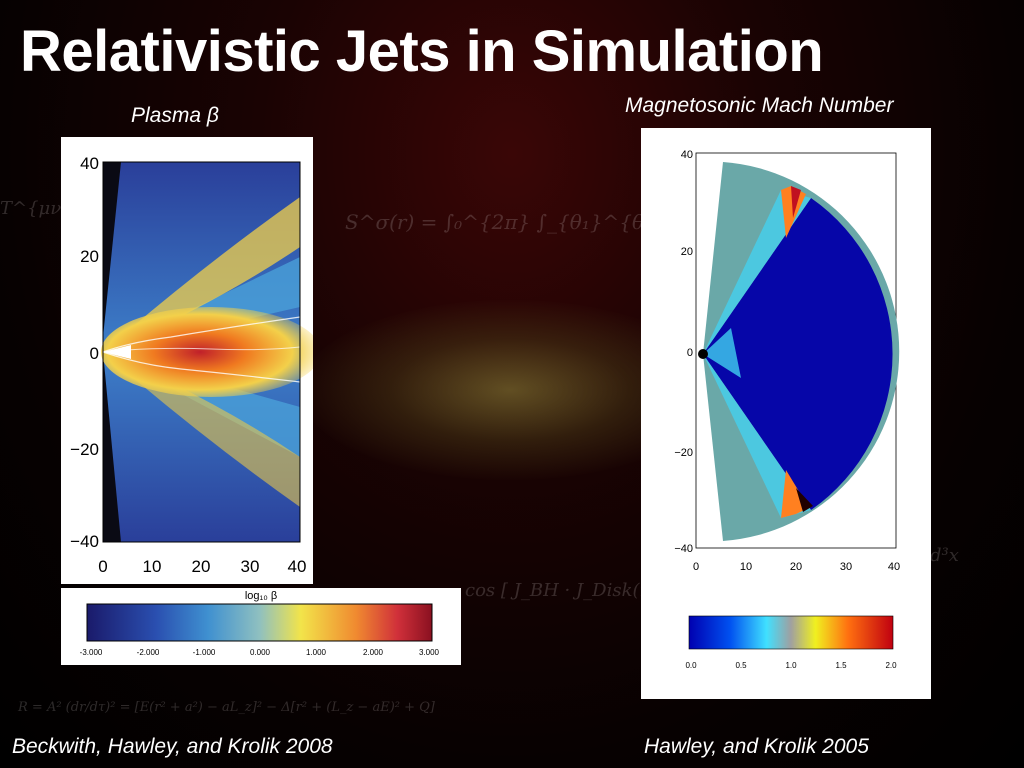 This screenshot has width=1024, height=768. Describe the element at coordinates (102, 566) in the screenshot. I see `left-x-tick: 0` at that location.